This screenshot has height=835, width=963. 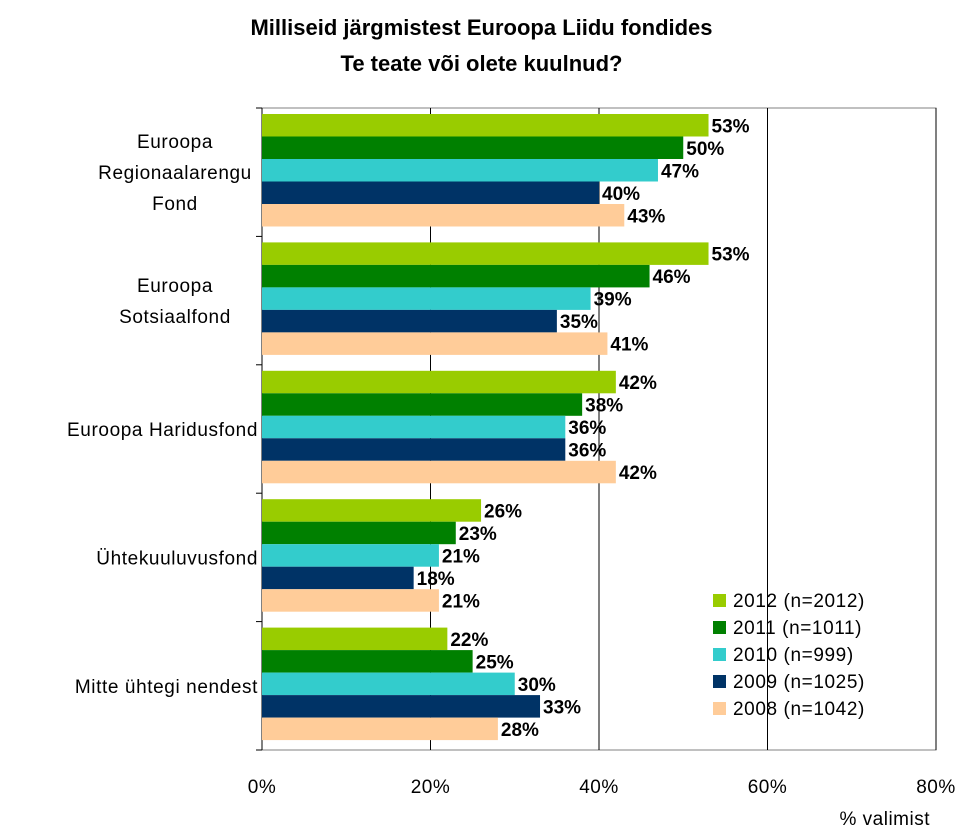 What do you see at coordinates (175, 204) in the screenshot?
I see `category-label-0-2: Fond` at bounding box center [175, 204].